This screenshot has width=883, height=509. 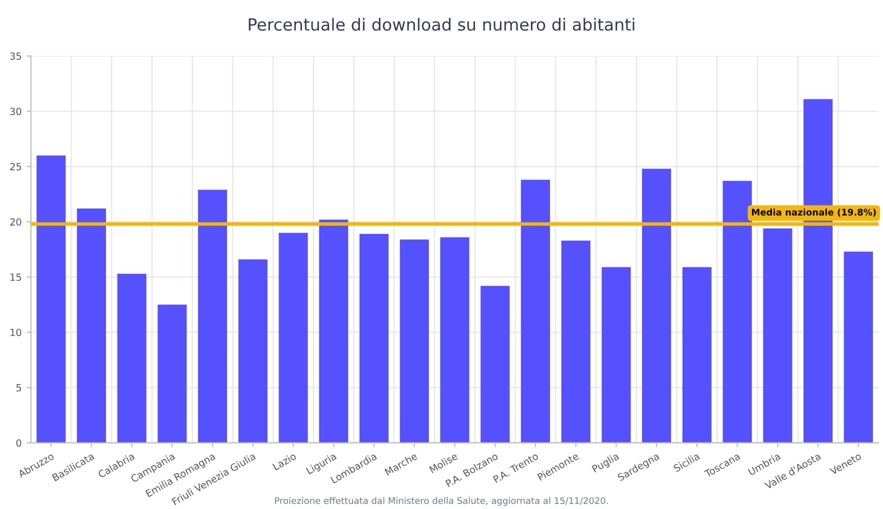 I want to click on x-tick-label: Lazio, so click(x=284, y=461).